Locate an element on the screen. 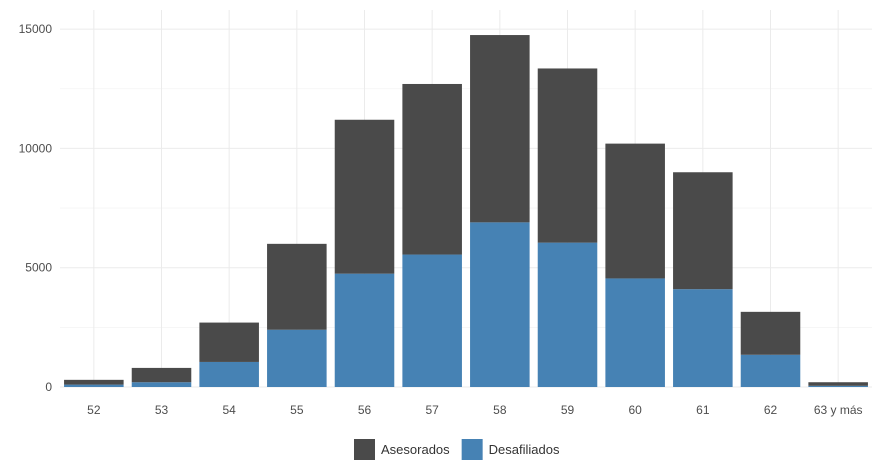  x-tick-label: 55 is located at coordinates (297, 410).